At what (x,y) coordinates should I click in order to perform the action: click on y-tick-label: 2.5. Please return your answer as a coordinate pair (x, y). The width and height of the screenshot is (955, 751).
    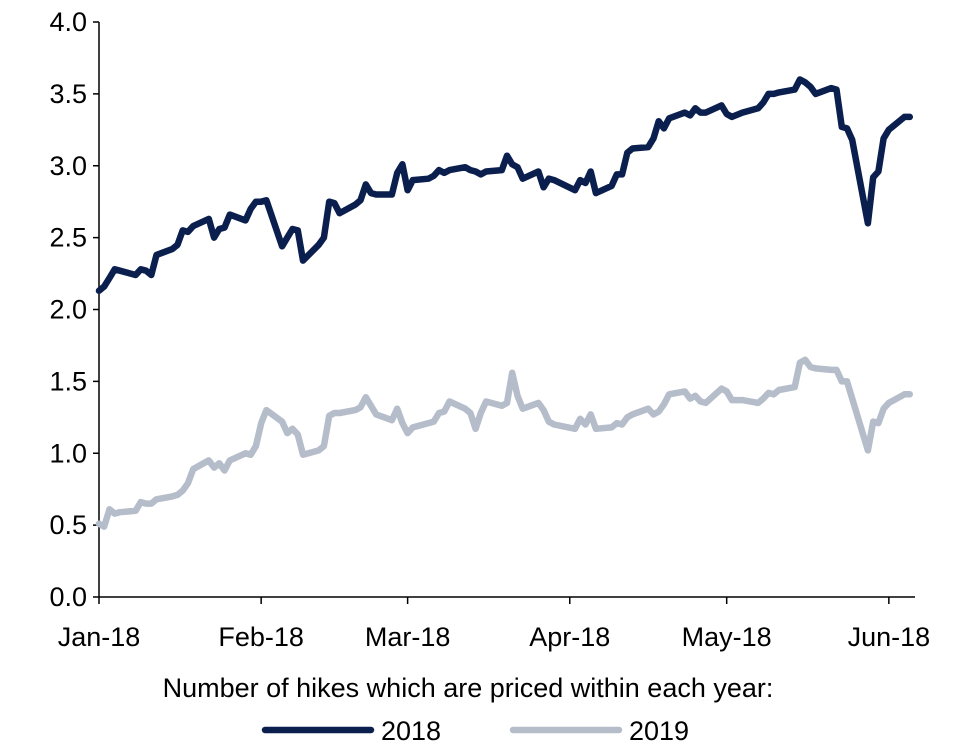
    Looking at the image, I should click on (68, 238).